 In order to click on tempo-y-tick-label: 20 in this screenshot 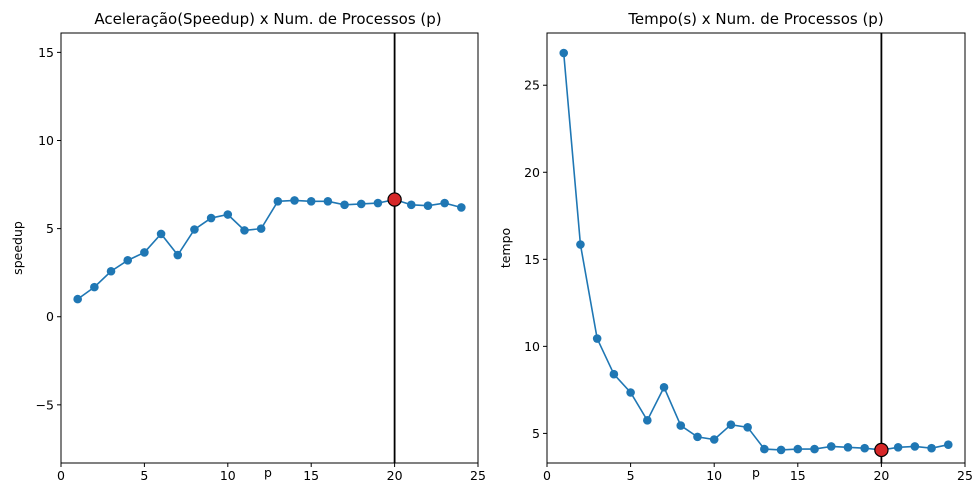, I will do `click(532, 172)`.